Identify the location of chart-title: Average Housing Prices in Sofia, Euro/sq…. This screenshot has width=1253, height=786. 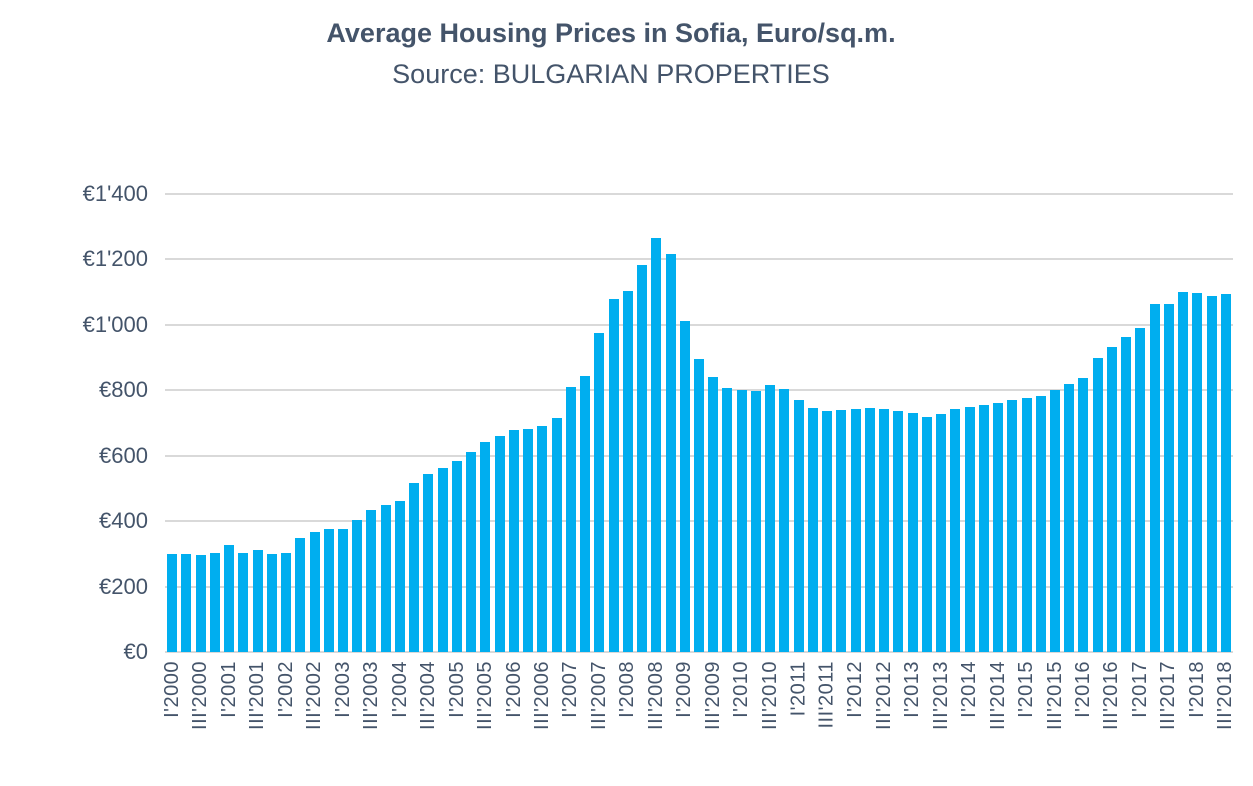
(611, 33).